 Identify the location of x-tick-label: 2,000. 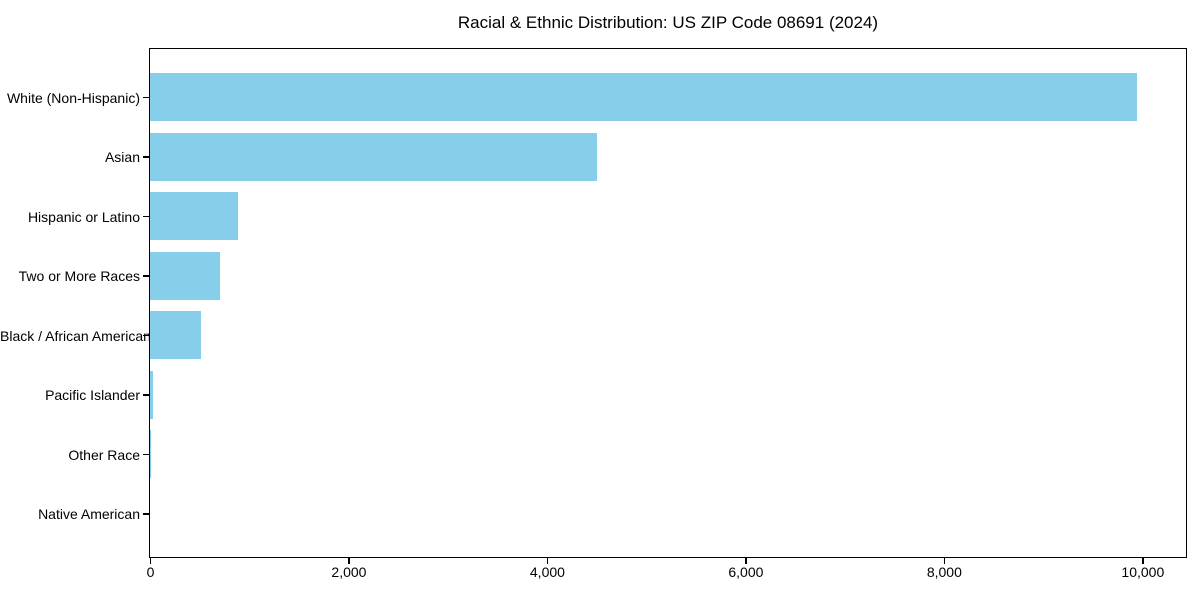
(349, 572).